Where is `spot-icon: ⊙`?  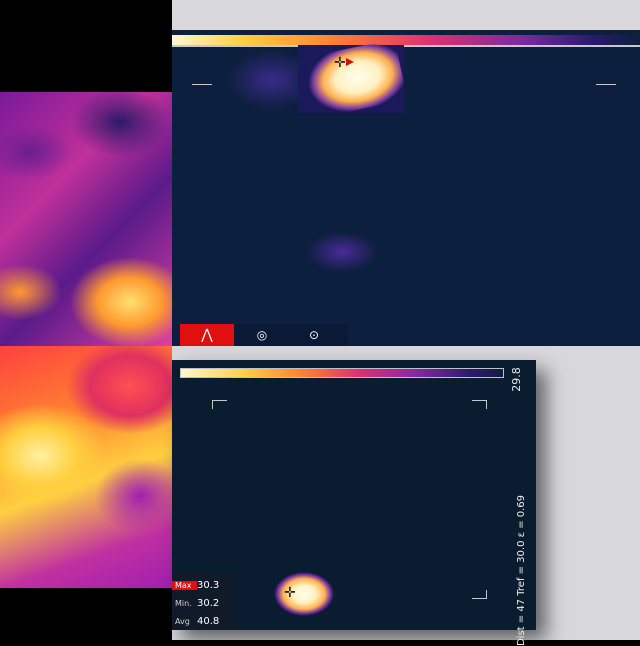 spot-icon: ⊙ is located at coordinates (314, 335).